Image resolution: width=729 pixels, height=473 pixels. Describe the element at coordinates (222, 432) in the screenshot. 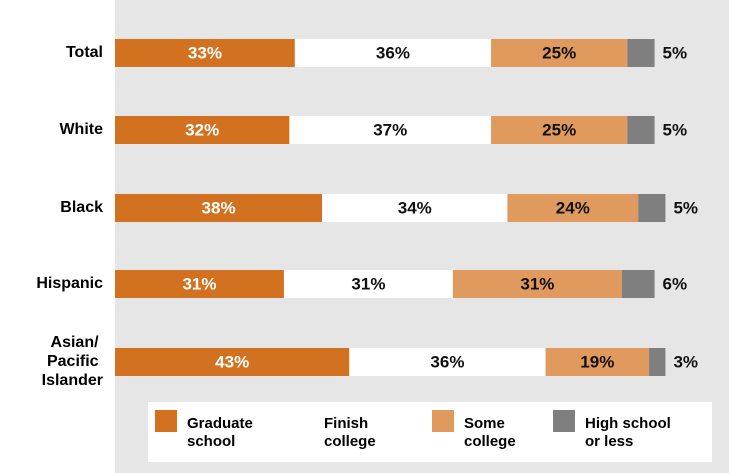

I see `legend-label: Graduate school` at that location.